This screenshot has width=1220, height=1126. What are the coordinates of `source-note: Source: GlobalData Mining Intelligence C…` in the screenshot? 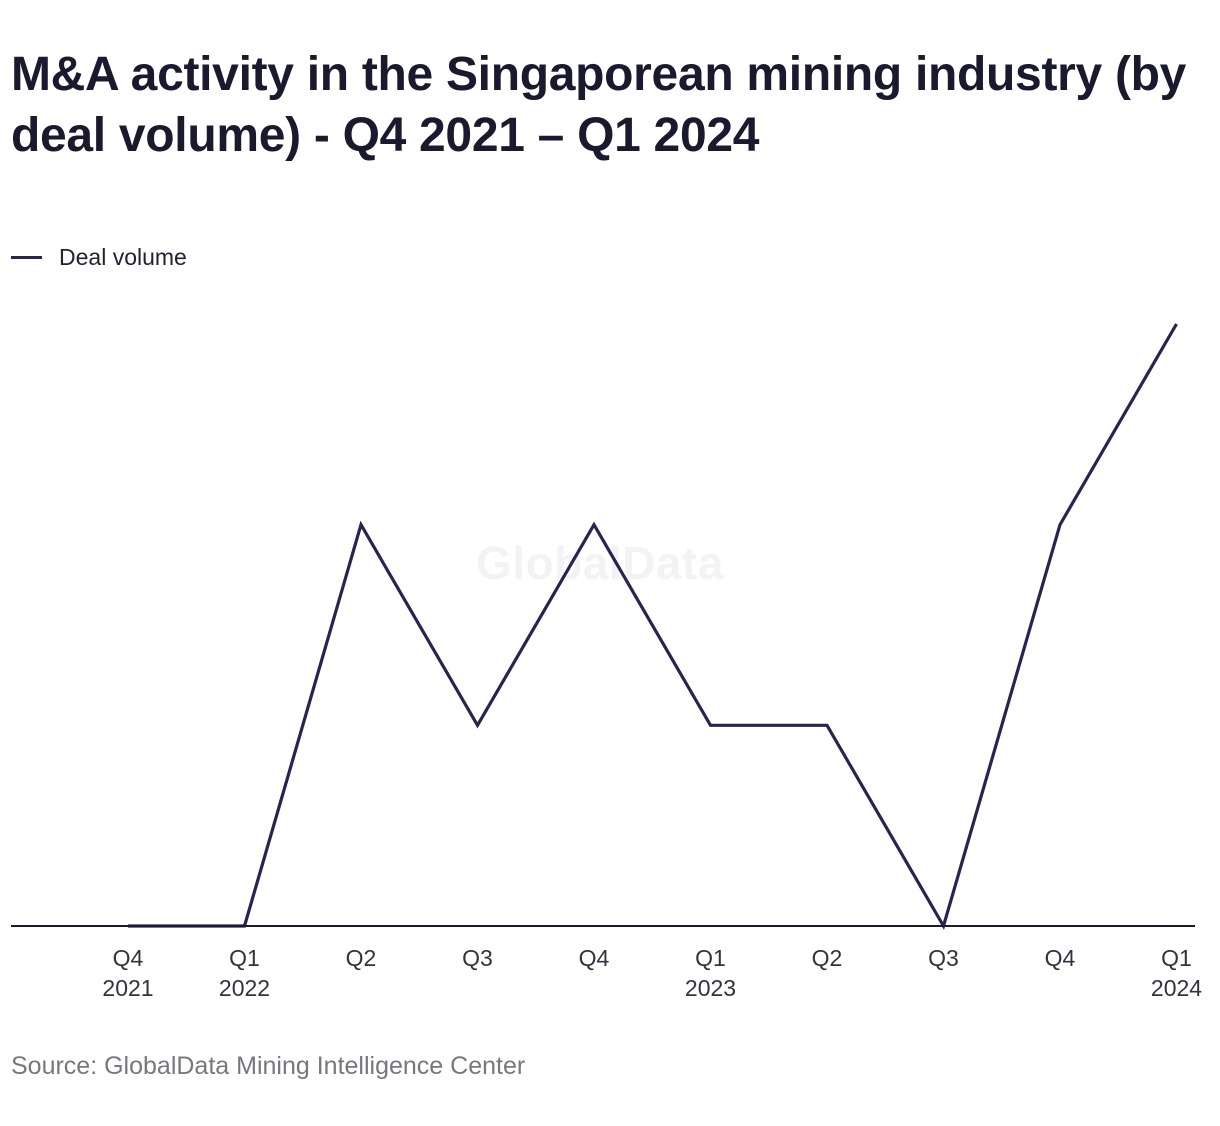 It's located at (268, 1066).